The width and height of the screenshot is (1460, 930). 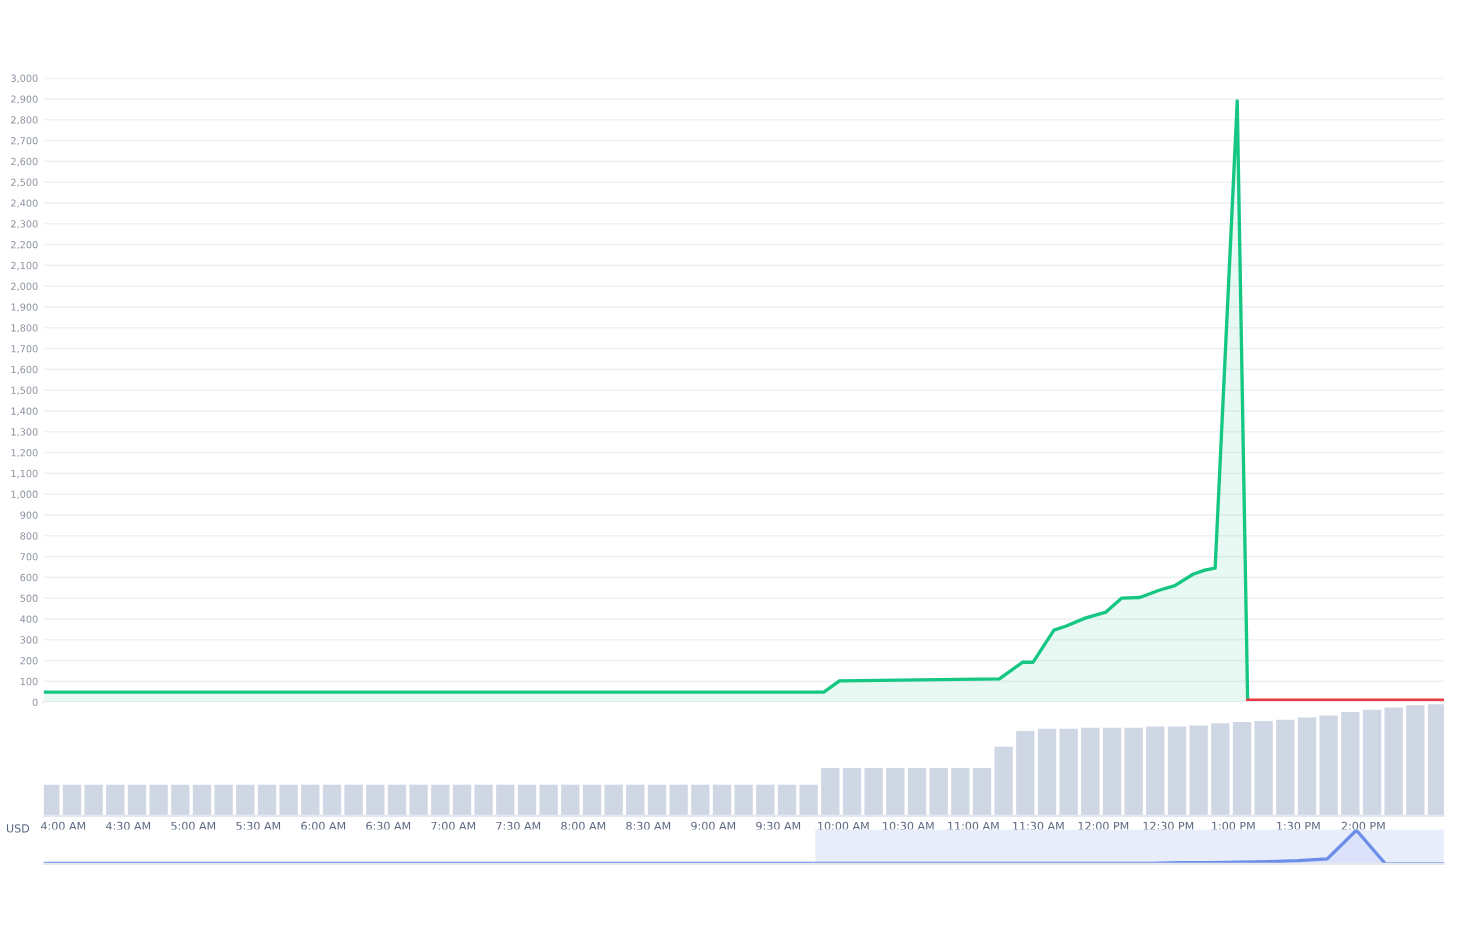 What do you see at coordinates (51, 800) in the screenshot?
I see `bar` at bounding box center [51, 800].